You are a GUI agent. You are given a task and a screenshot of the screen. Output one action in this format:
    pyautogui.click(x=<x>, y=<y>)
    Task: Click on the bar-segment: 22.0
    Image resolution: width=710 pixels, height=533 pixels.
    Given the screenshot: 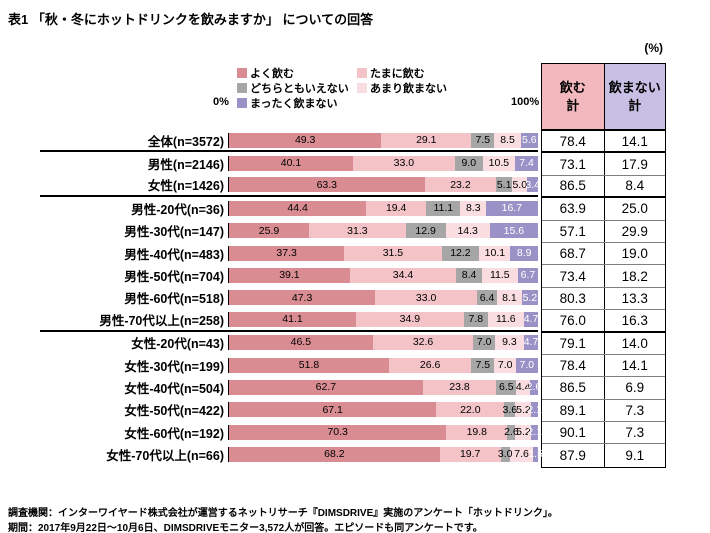 What is the action you would take?
    pyautogui.click(x=470, y=410)
    